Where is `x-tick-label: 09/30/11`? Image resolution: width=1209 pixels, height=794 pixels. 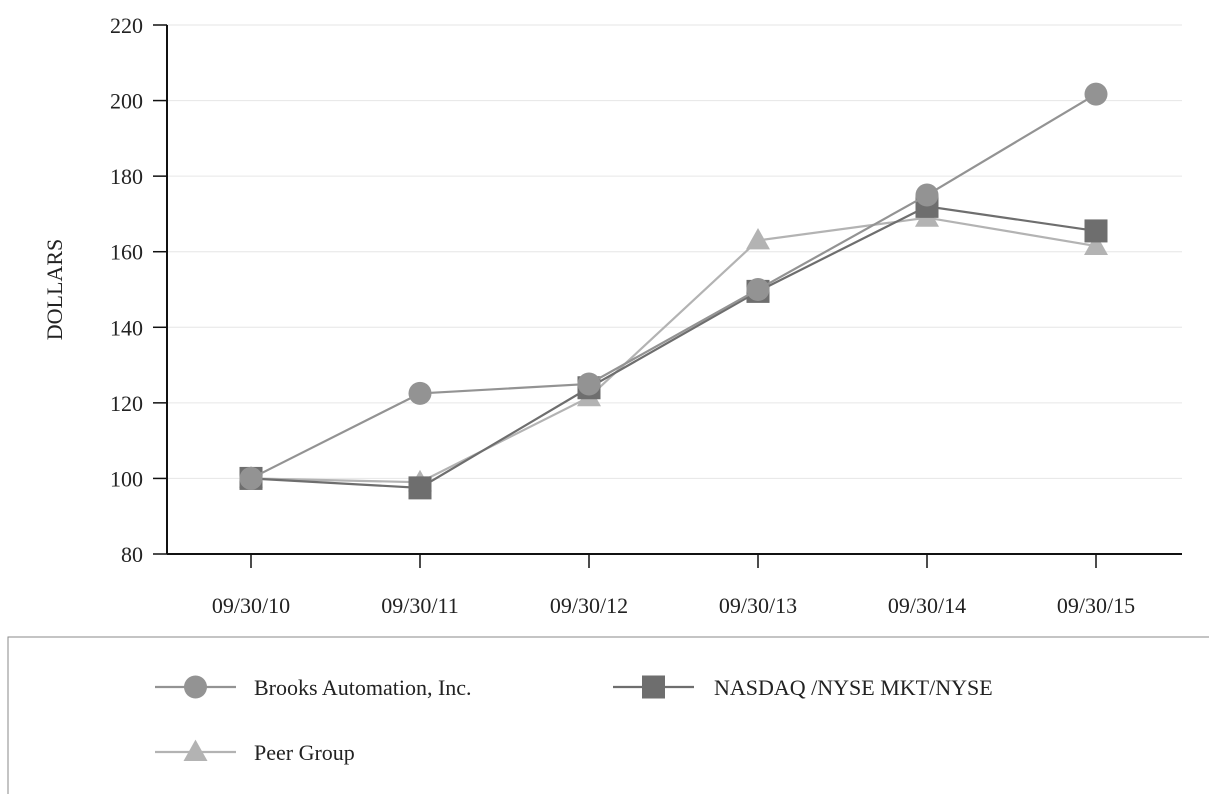
x-tick-label: 09/30/11 is located at coordinates (419, 605).